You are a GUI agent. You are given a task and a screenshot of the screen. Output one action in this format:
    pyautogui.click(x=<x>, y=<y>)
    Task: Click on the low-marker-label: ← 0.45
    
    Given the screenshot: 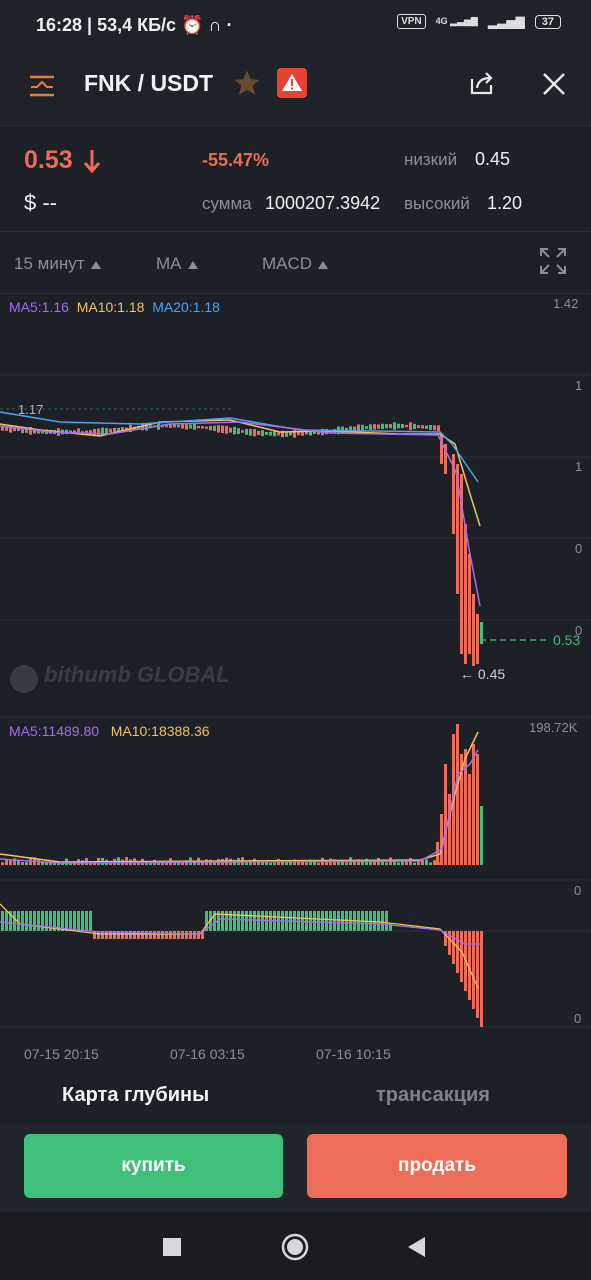 What is the action you would take?
    pyautogui.click(x=483, y=674)
    